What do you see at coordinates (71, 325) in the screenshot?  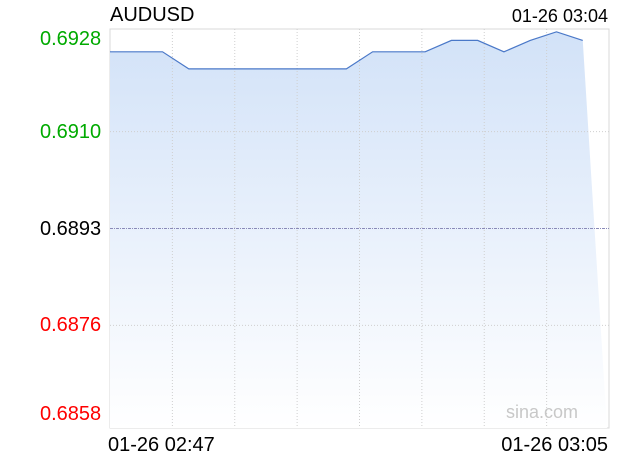 I see `y-tick-label: 0.6876` at bounding box center [71, 325].